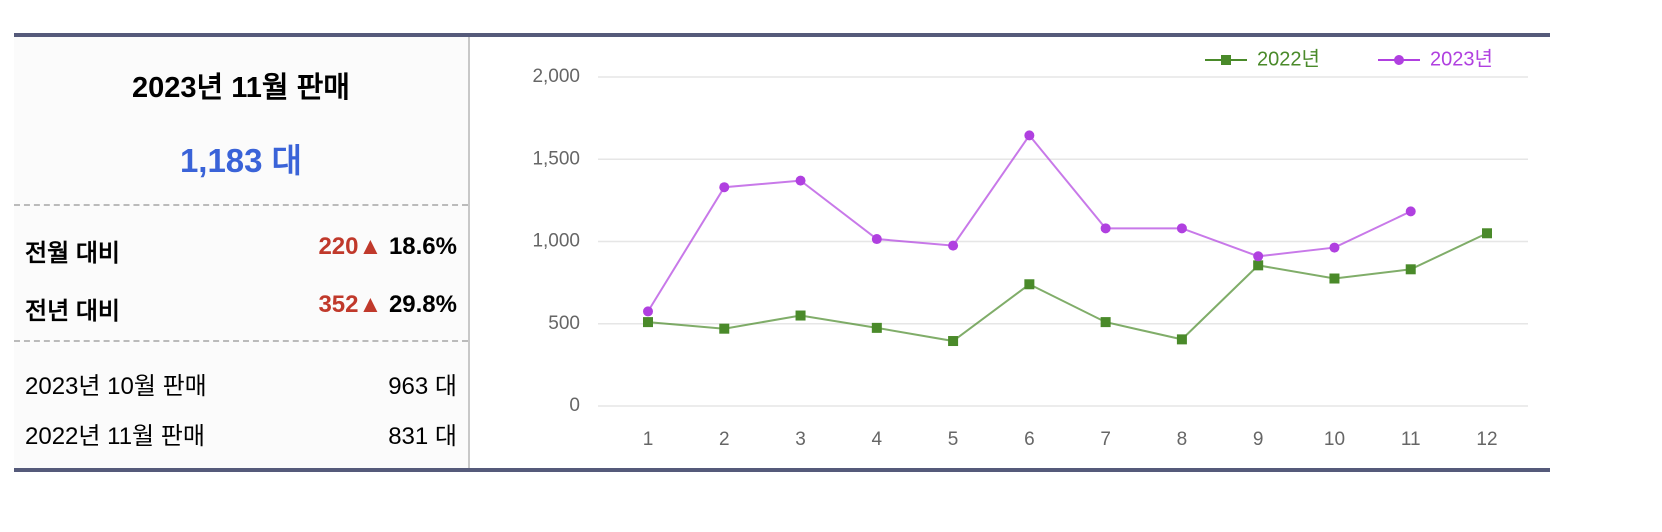 This screenshot has width=1662, height=532. What do you see at coordinates (648, 439) in the screenshot?
I see `x-tick-label: 1` at bounding box center [648, 439].